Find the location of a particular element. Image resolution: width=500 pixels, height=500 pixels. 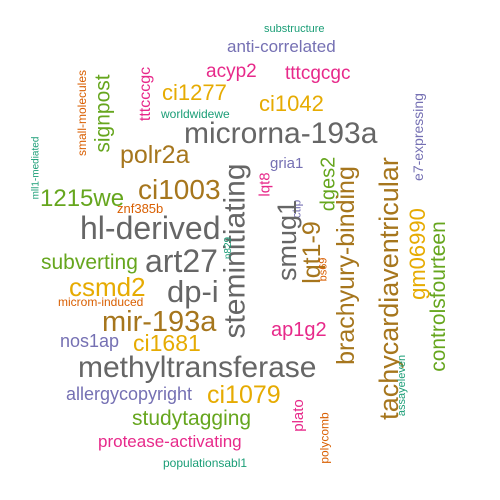

word-csmd2: csmd2 is located at coordinates (107, 287).